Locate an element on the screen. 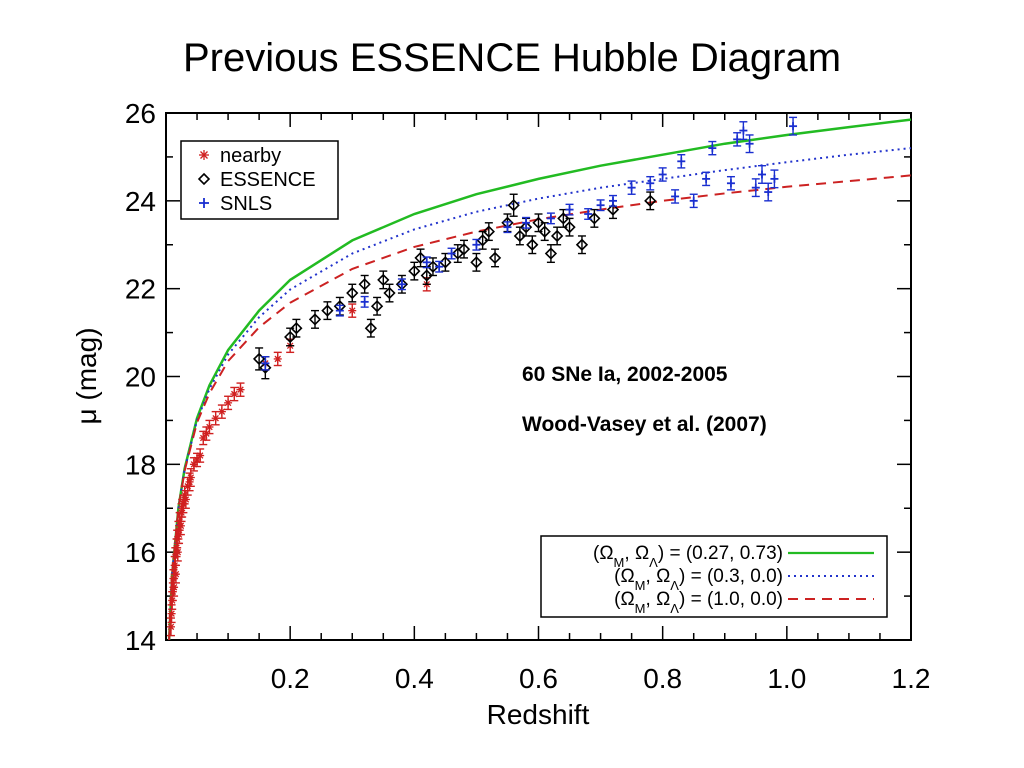 This screenshot has width=1024, height=768. y-tick-label: 20 is located at coordinates (140, 377).